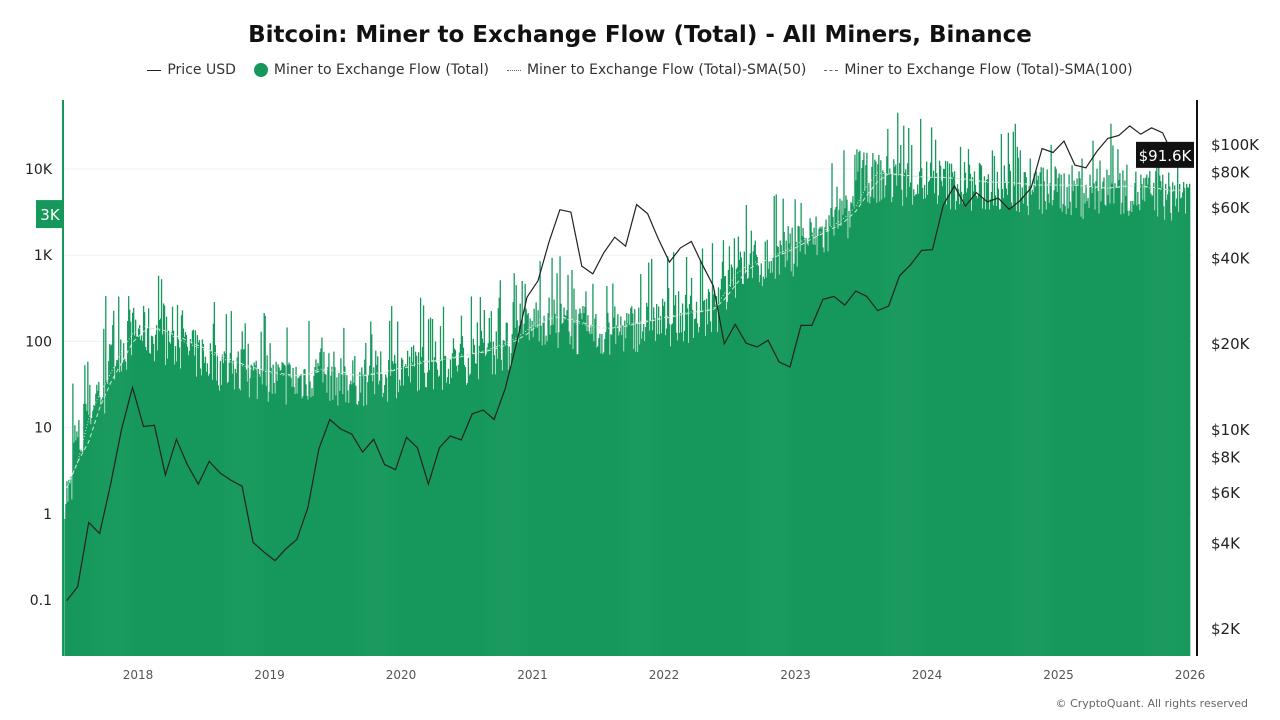 Image resolution: width=1280 pixels, height=720 pixels. What do you see at coordinates (978, 70) in the screenshot?
I see `legend-item-sma100: Miner to Exchange Flow (Total)-SMA(100)` at bounding box center [978, 70].